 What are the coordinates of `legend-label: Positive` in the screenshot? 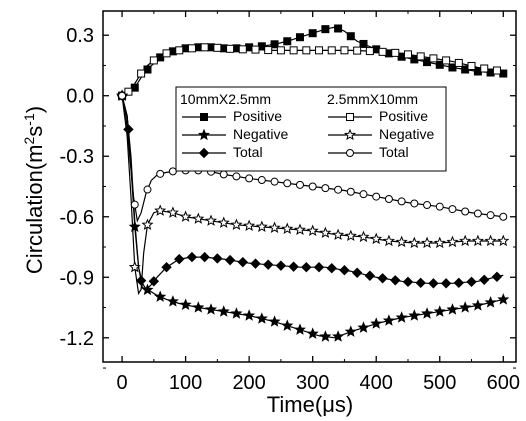 It's located at (257, 116).